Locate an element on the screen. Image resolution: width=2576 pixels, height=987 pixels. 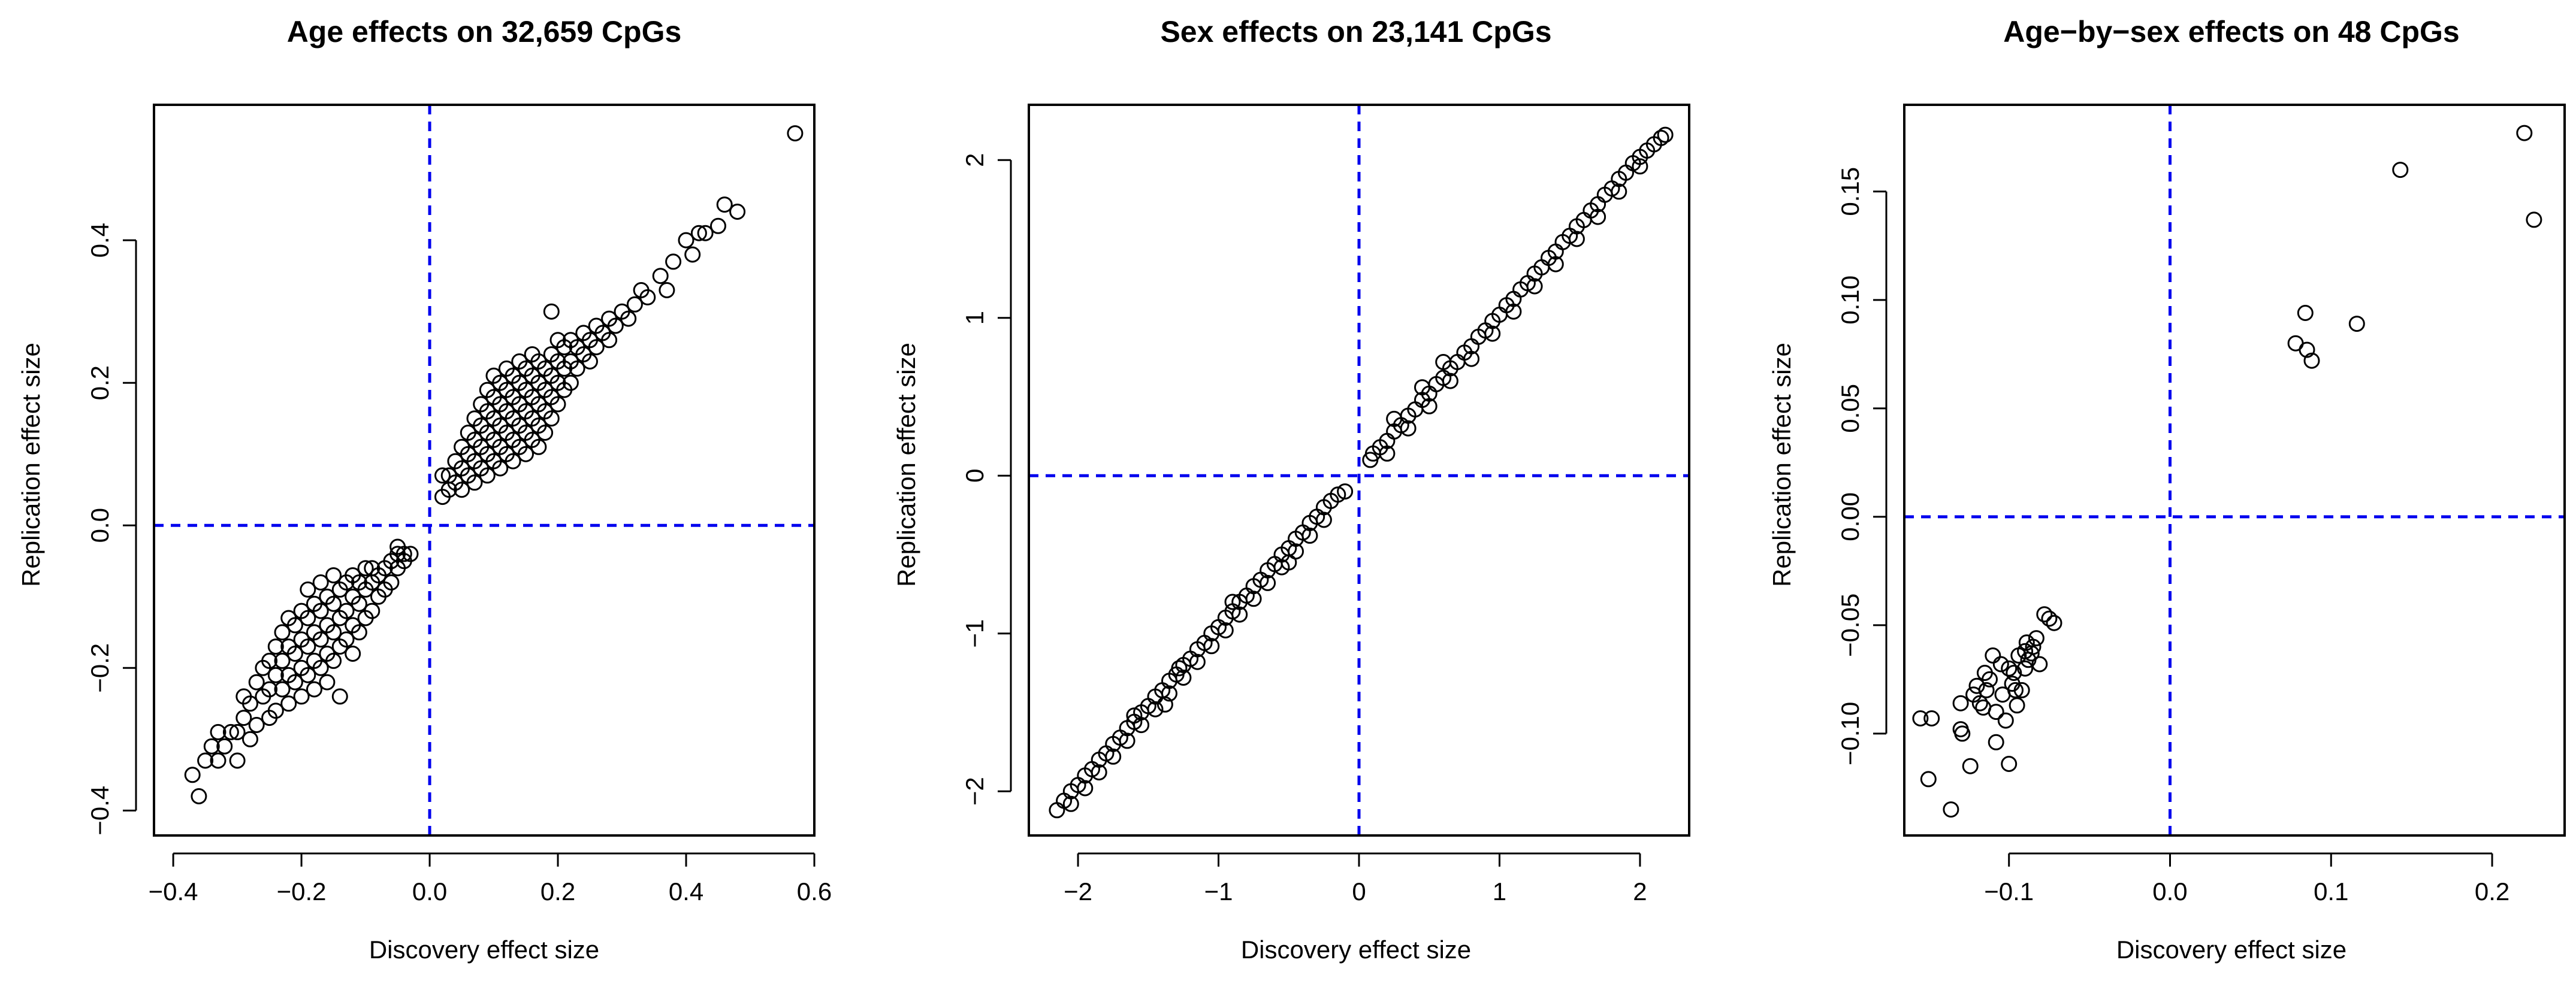
x-tick-label: 0.2 is located at coordinates (558, 891).